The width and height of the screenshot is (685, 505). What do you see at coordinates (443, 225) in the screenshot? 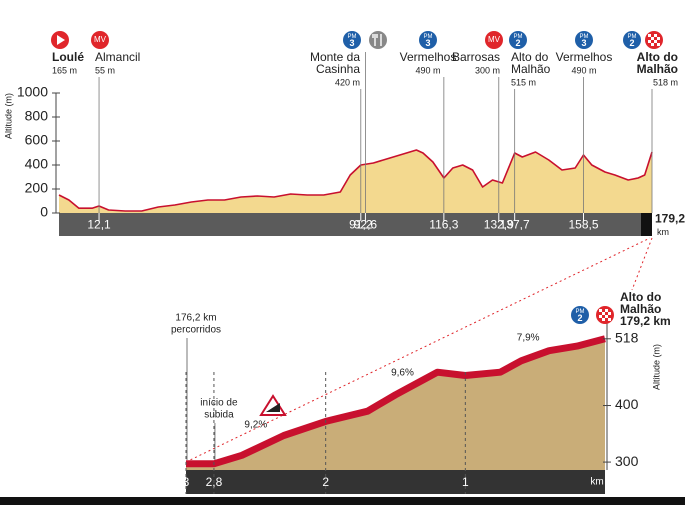
I see `x-tick-label: 116,3` at bounding box center [443, 225].